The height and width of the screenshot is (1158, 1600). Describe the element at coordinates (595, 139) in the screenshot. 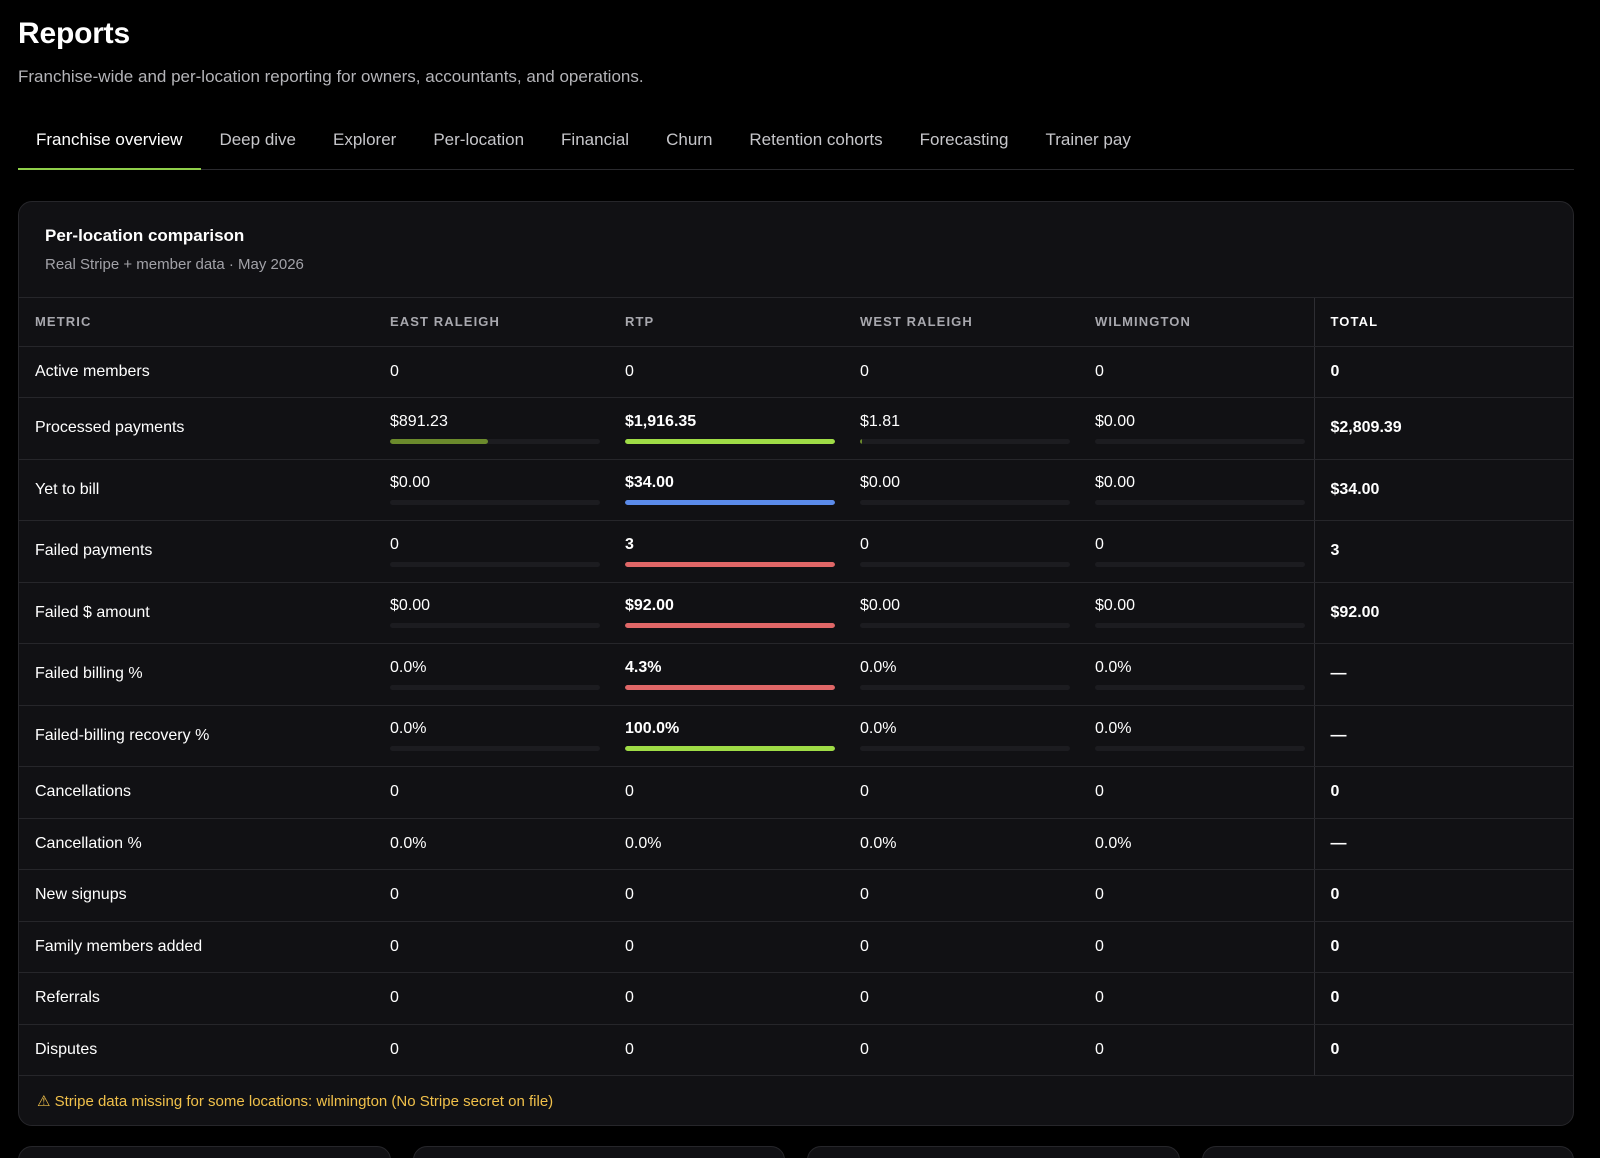

I see `tab-financial: Financial` at that location.